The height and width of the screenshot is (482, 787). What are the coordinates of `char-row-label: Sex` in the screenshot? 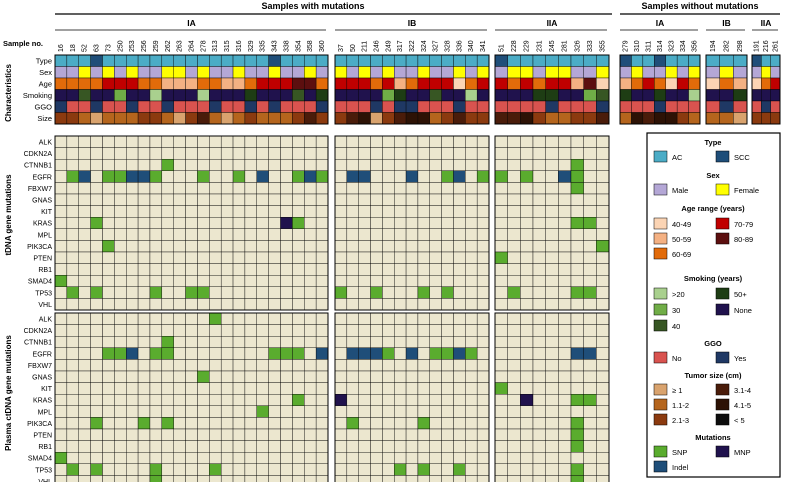 It's located at (45, 72).